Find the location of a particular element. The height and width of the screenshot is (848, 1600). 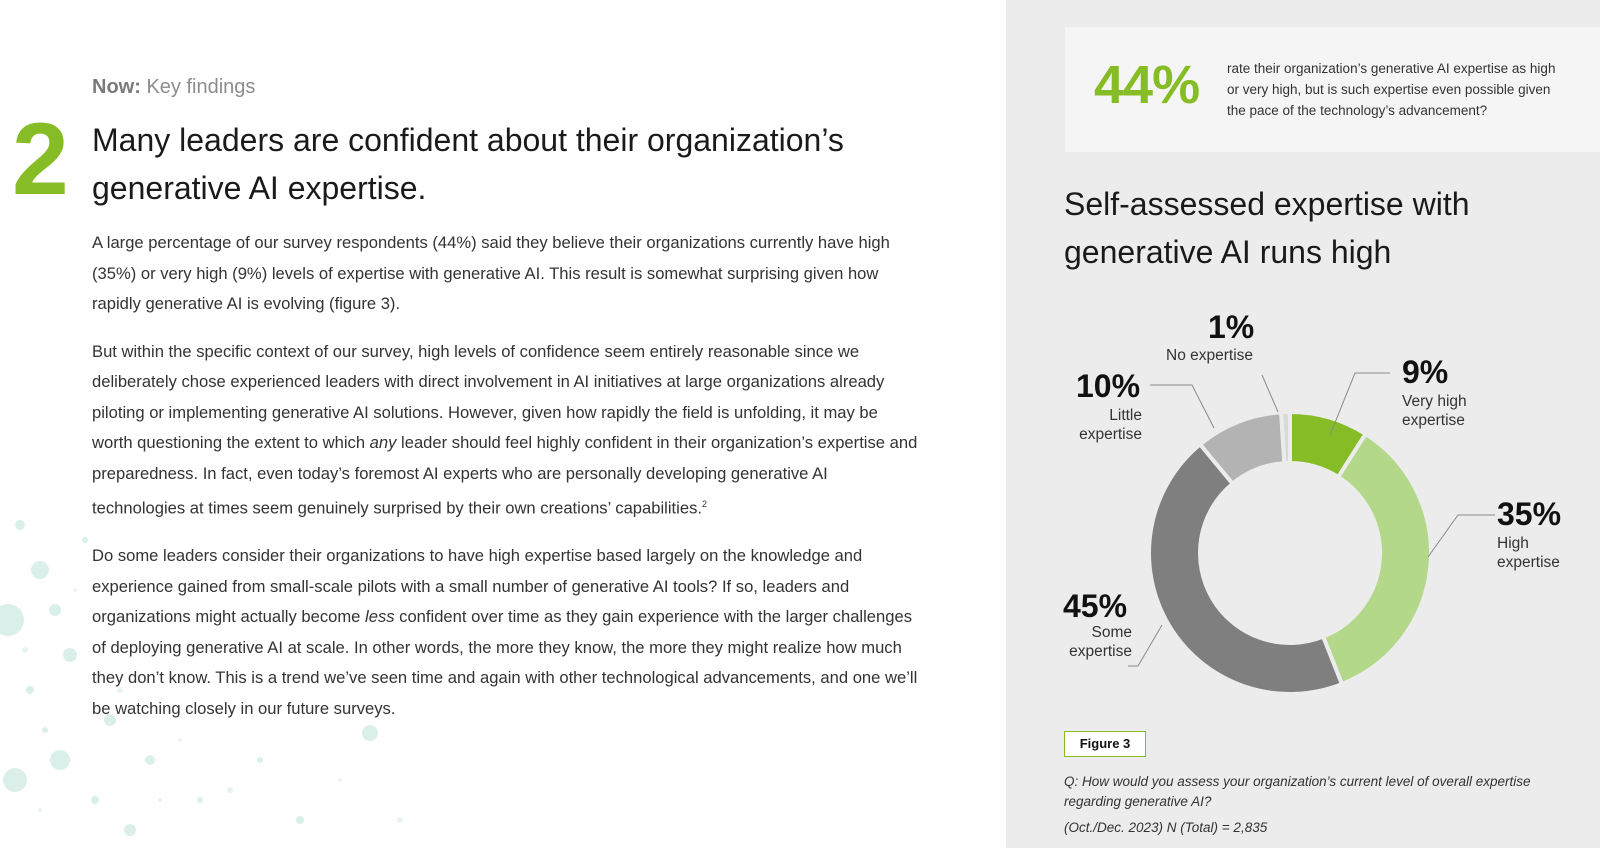

pct-none: 1% is located at coordinates (1231, 327).